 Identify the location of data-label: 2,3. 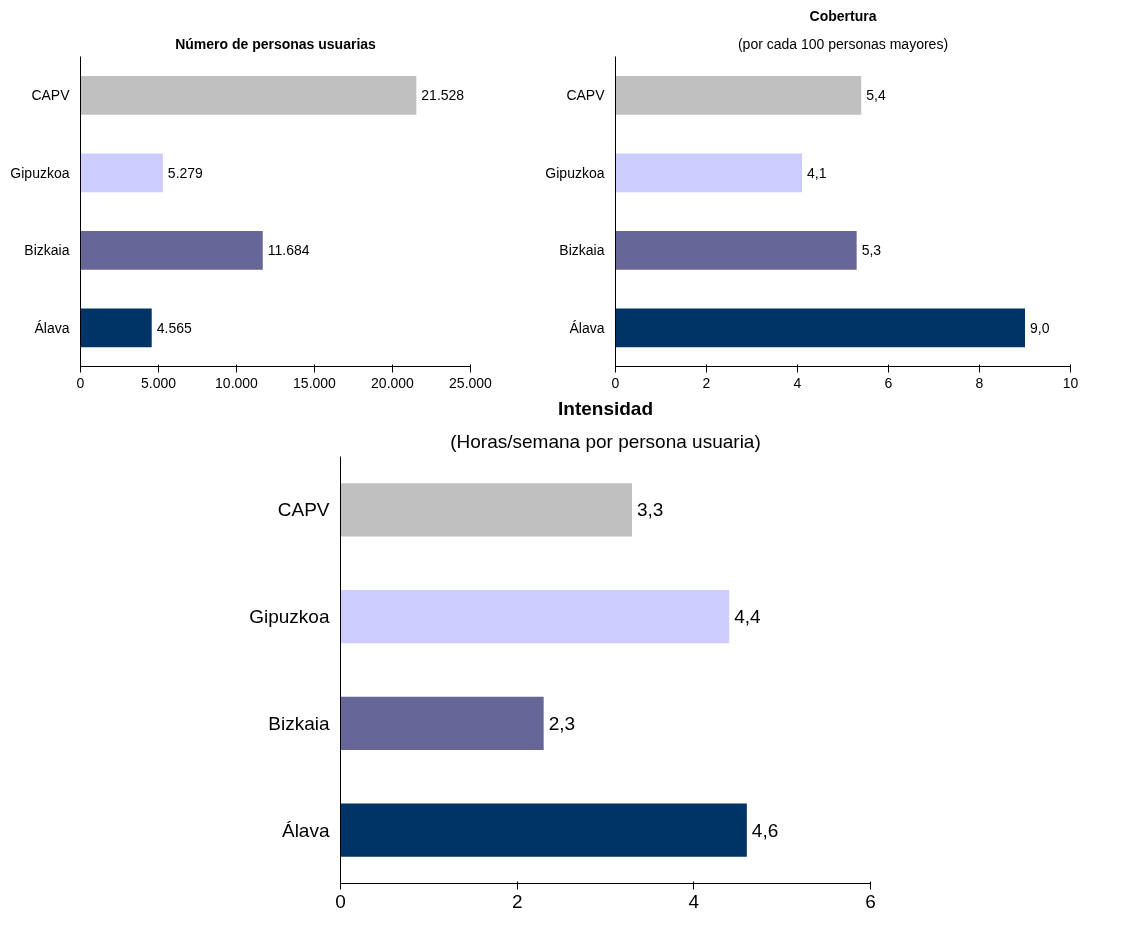
(562, 723).